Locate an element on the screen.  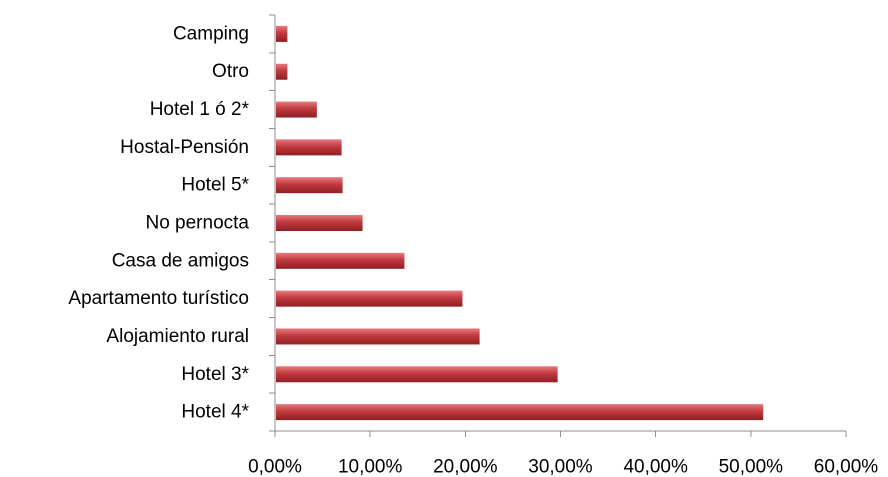
category-label: No pernocta is located at coordinates (197, 223).